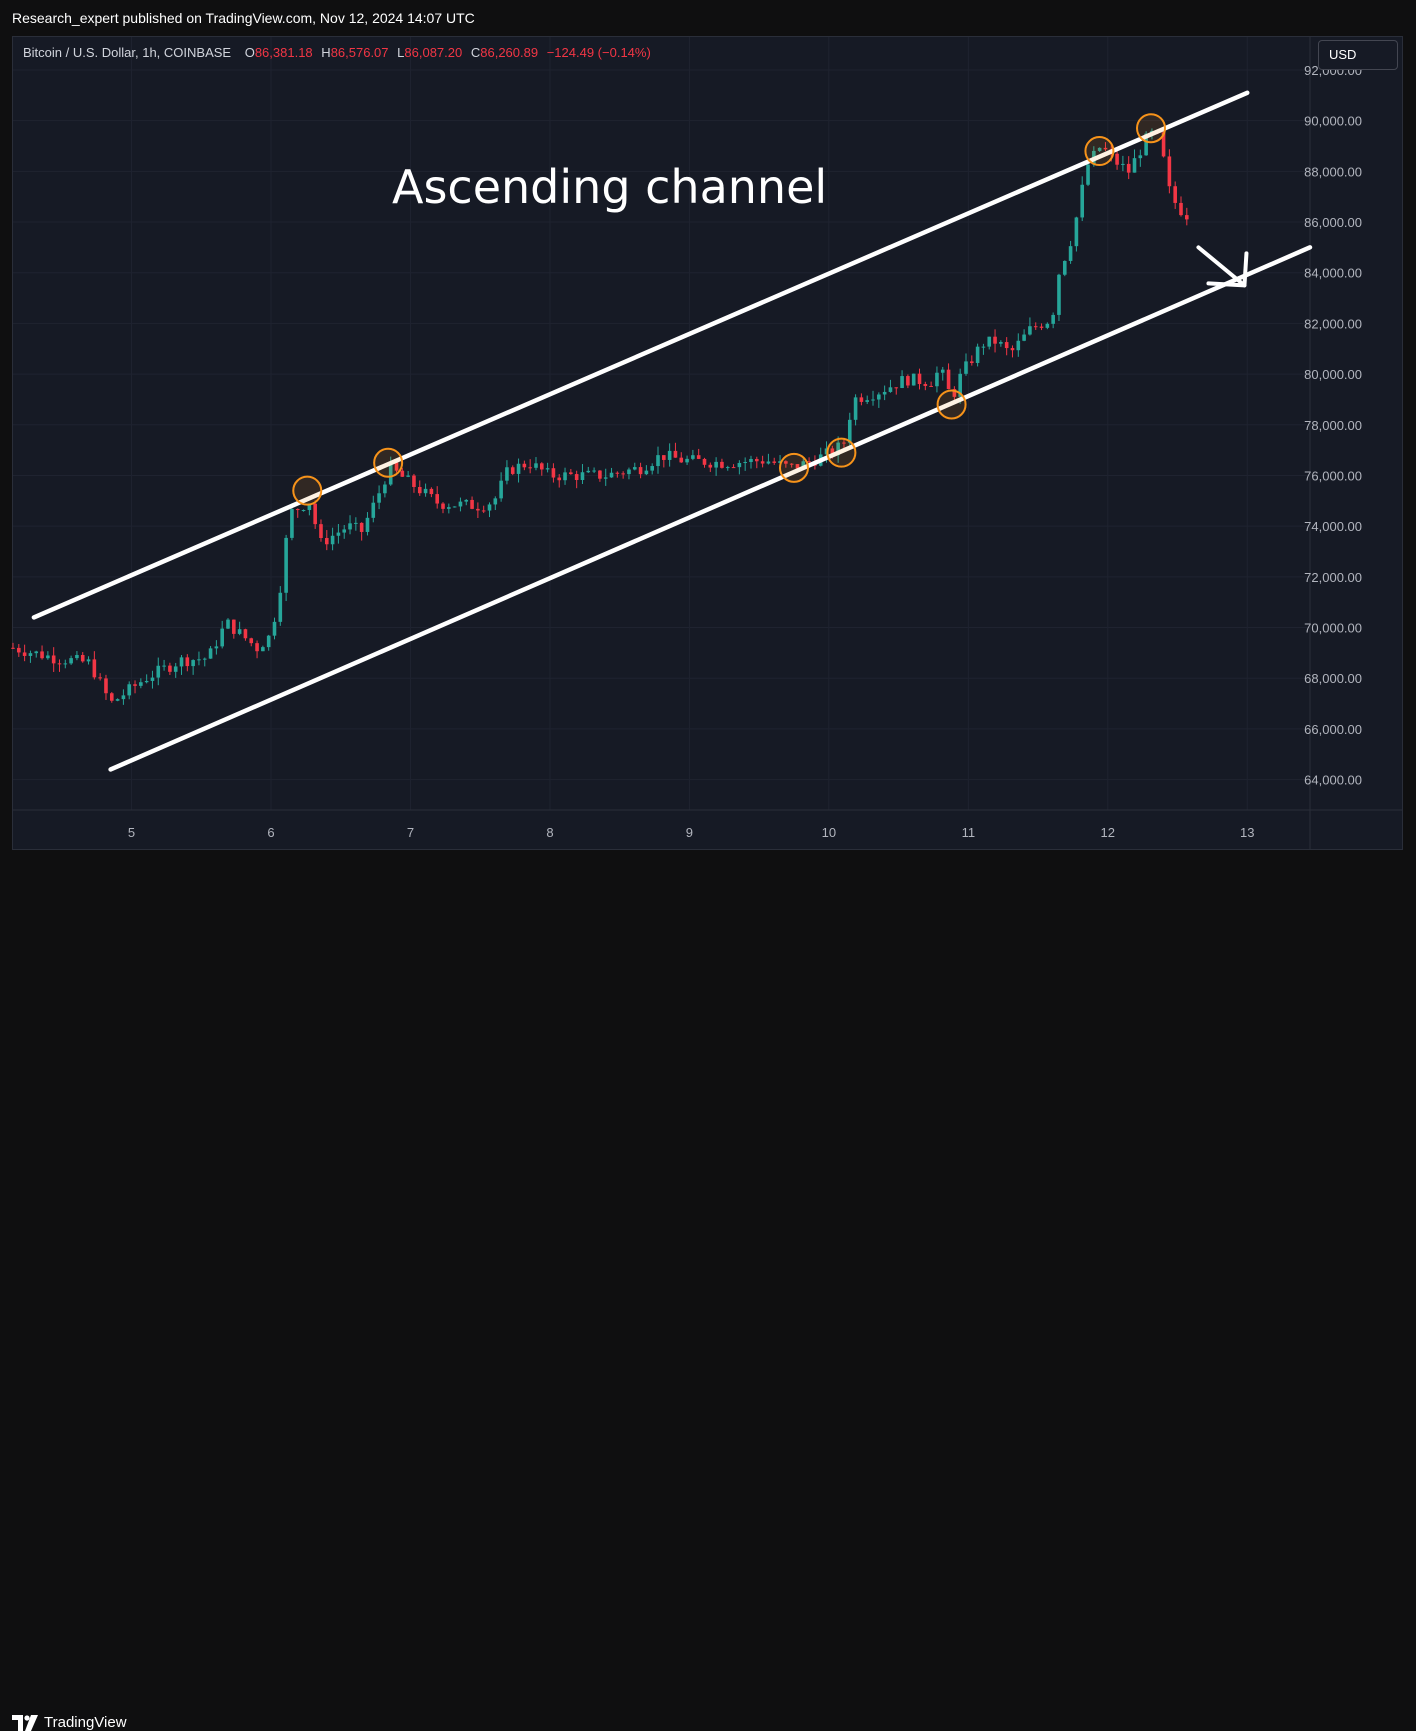 The image size is (1416, 1731). What do you see at coordinates (549, 832) in the screenshot?
I see `x-tick-label: 8` at bounding box center [549, 832].